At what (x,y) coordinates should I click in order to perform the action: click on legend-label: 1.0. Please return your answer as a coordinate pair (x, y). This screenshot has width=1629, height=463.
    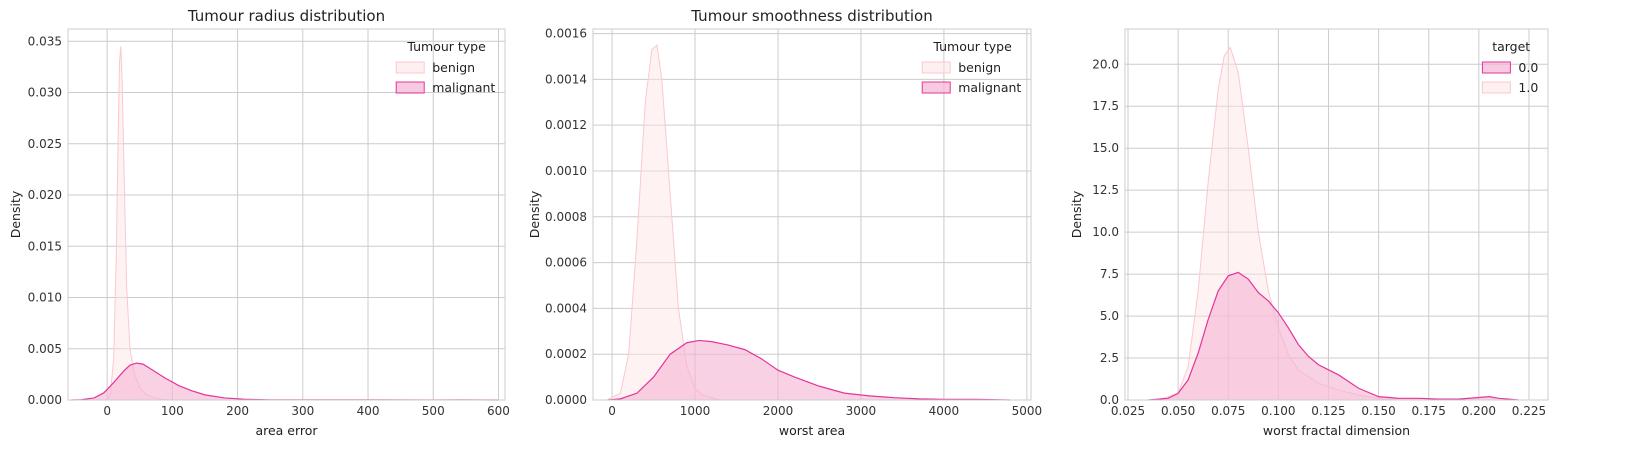
    Looking at the image, I should click on (1528, 87).